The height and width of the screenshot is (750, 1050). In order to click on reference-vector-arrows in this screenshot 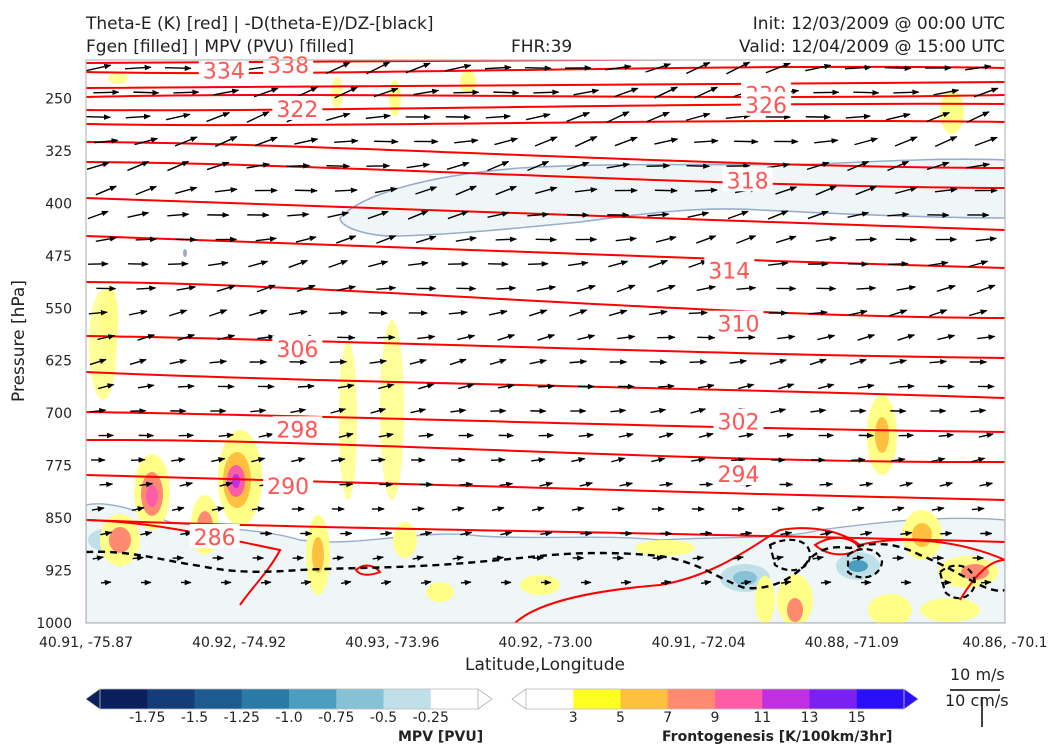, I will do `click(975, 708)`.